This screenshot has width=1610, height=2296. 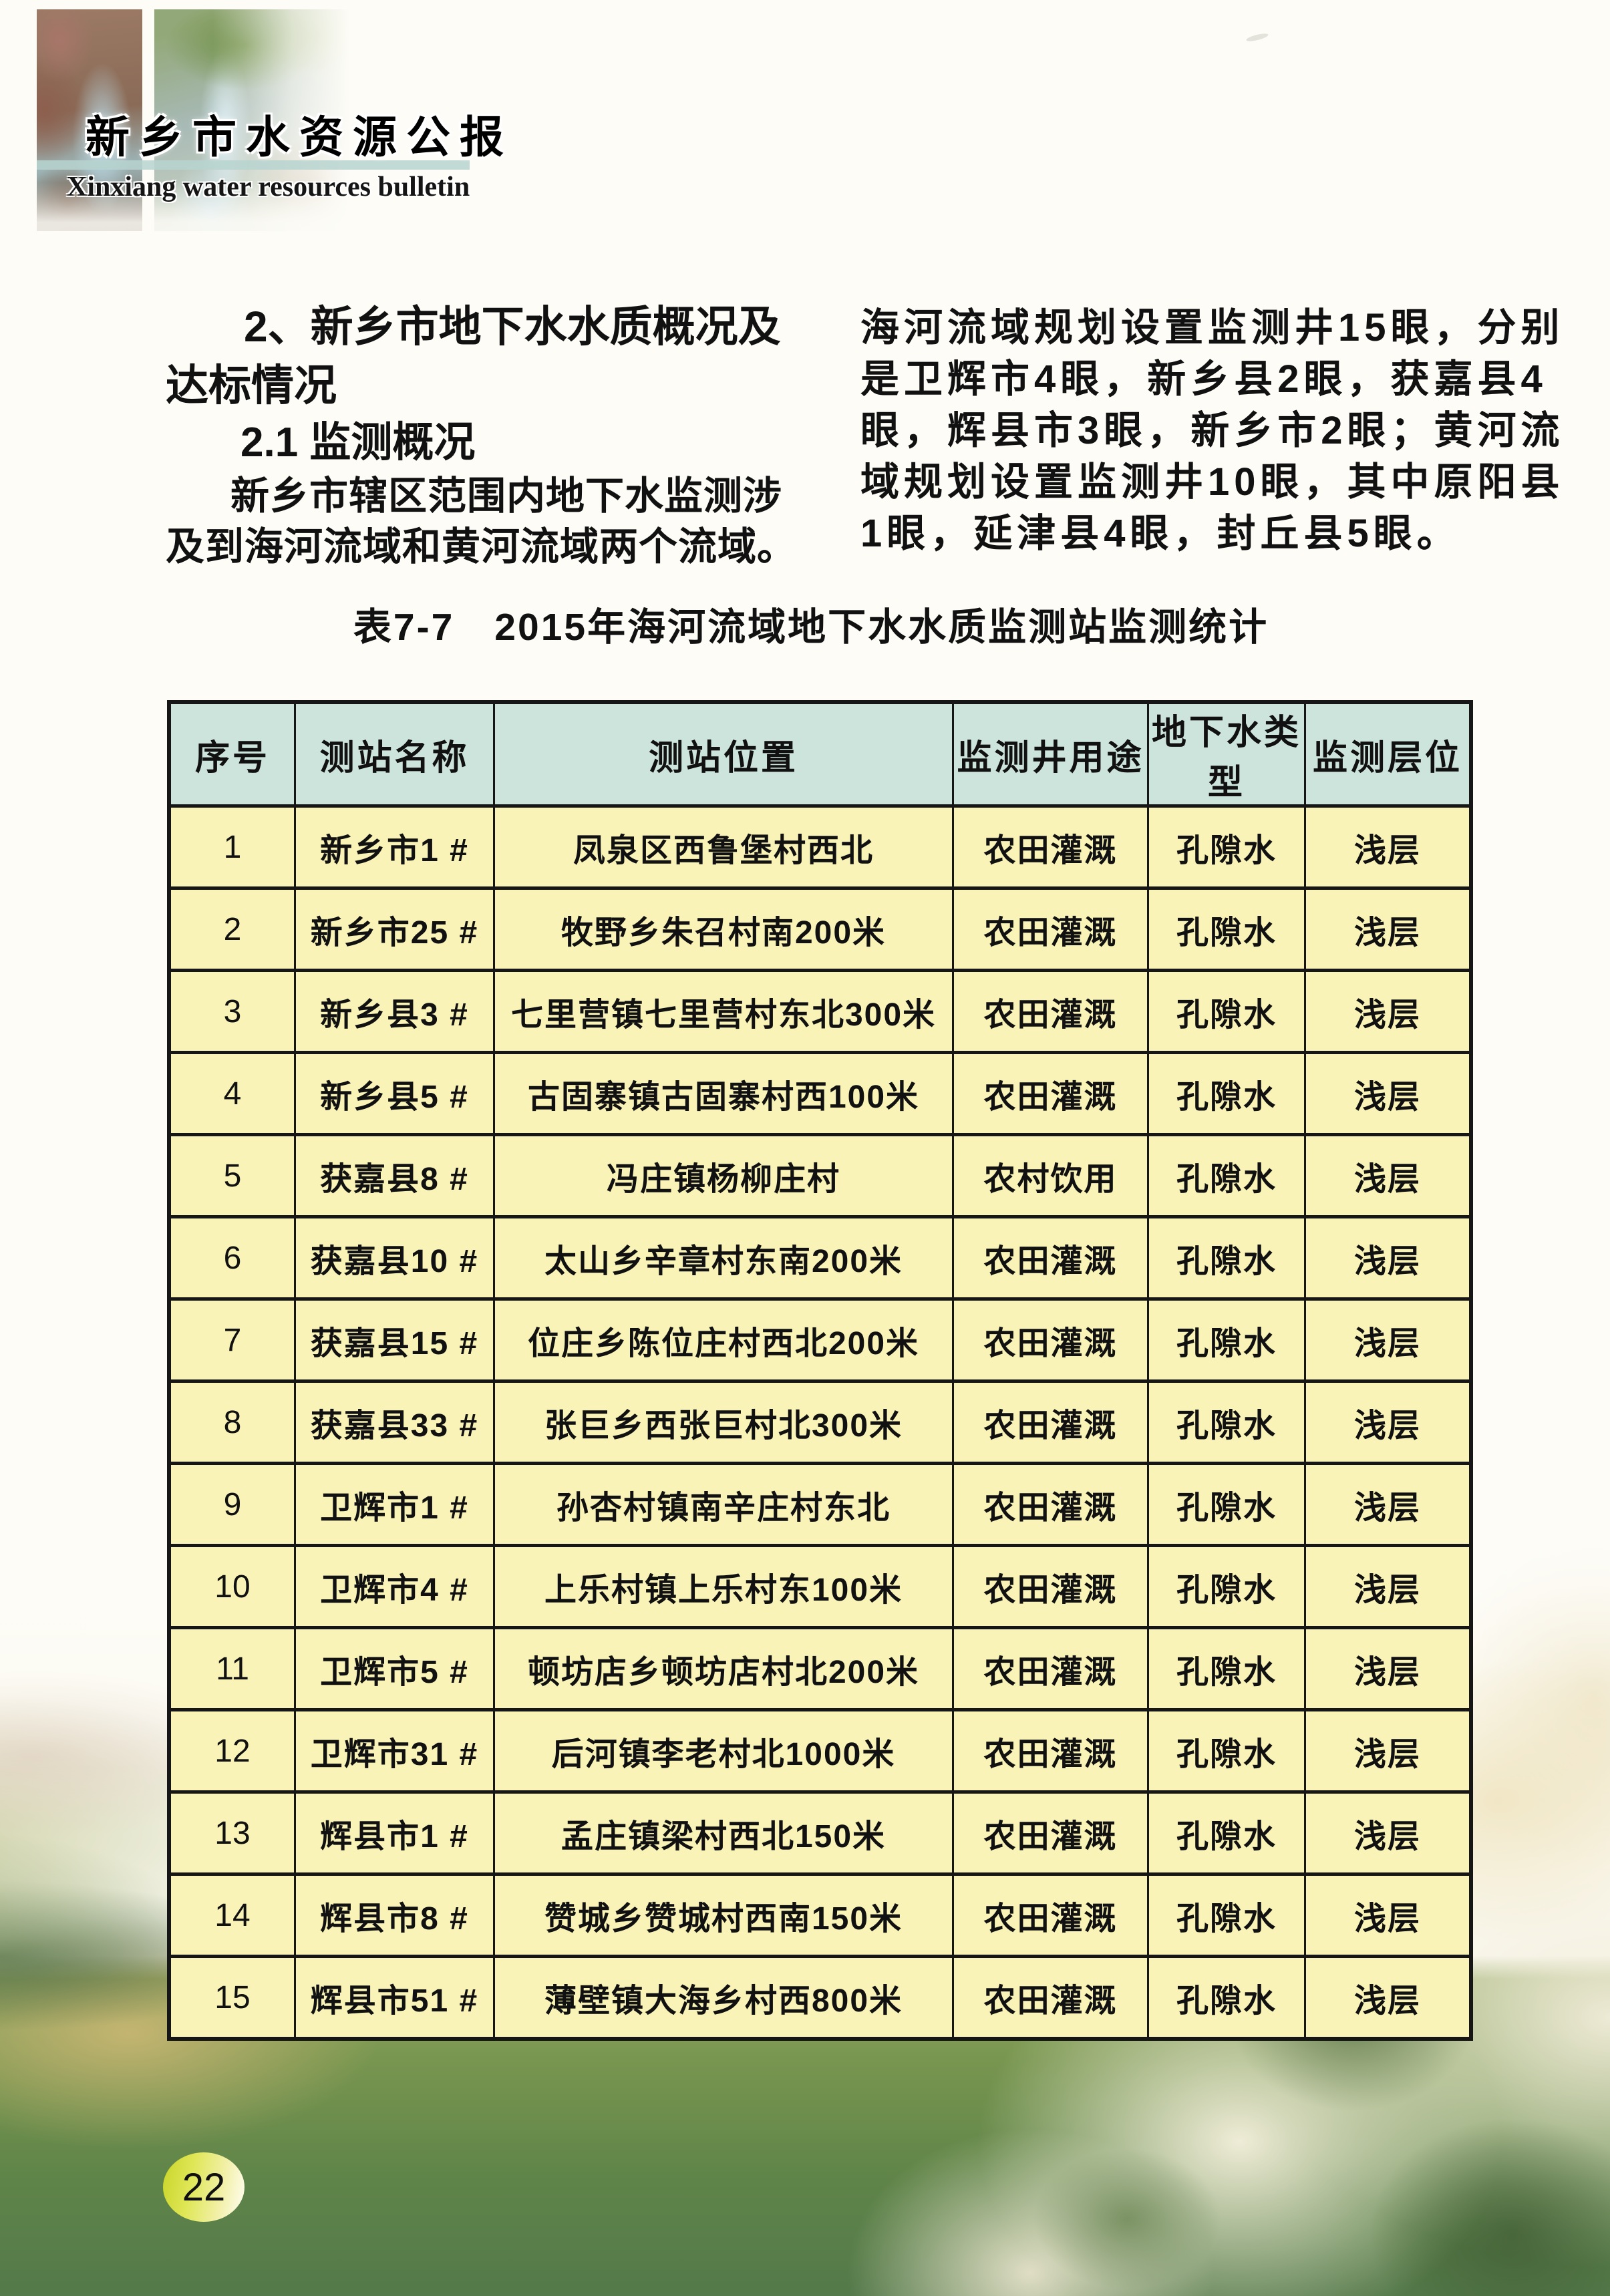 I want to click on header-cell-monitor-layer: 监测层位, so click(x=1388, y=754).